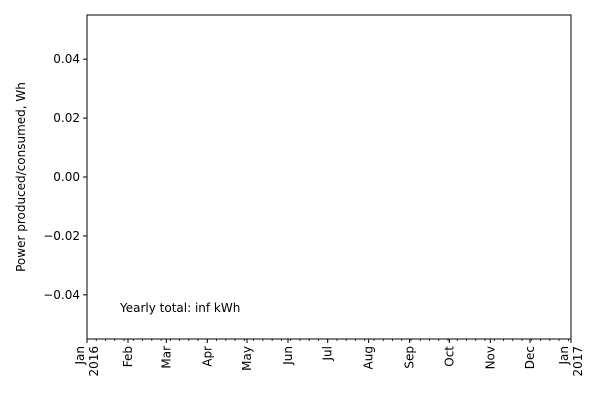 Image resolution: width=600 pixels, height=400 pixels. Describe the element at coordinates (410, 357) in the screenshot. I see `x-tick-label: Sep` at that location.